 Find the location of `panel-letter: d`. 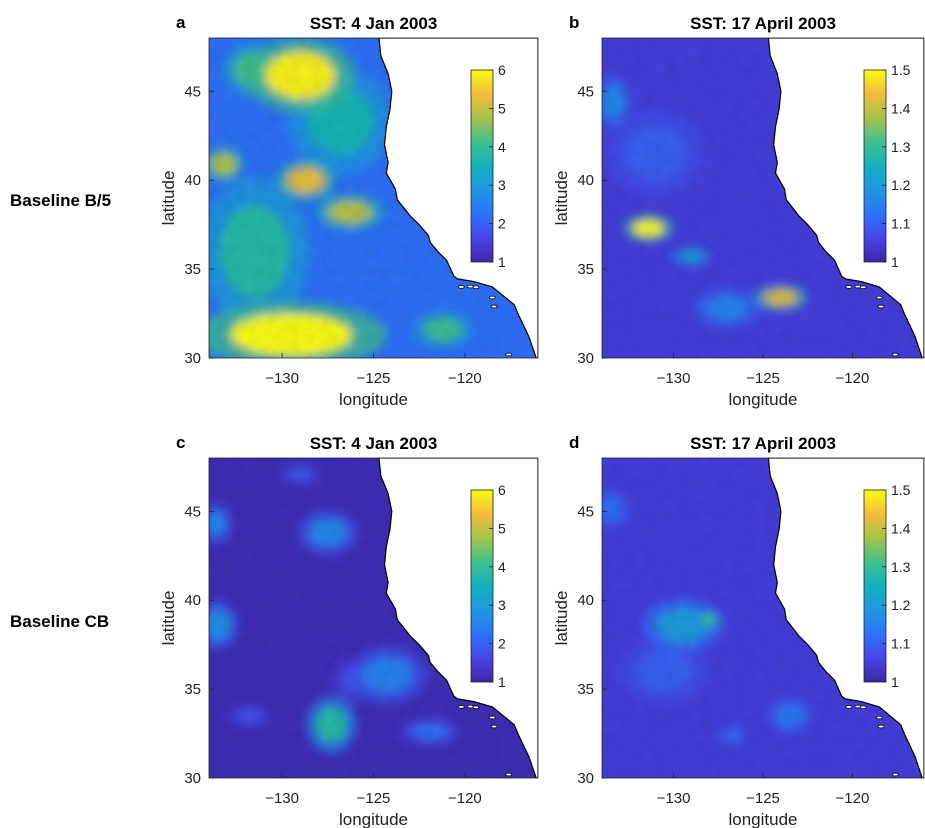

panel-letter: d is located at coordinates (574, 442).